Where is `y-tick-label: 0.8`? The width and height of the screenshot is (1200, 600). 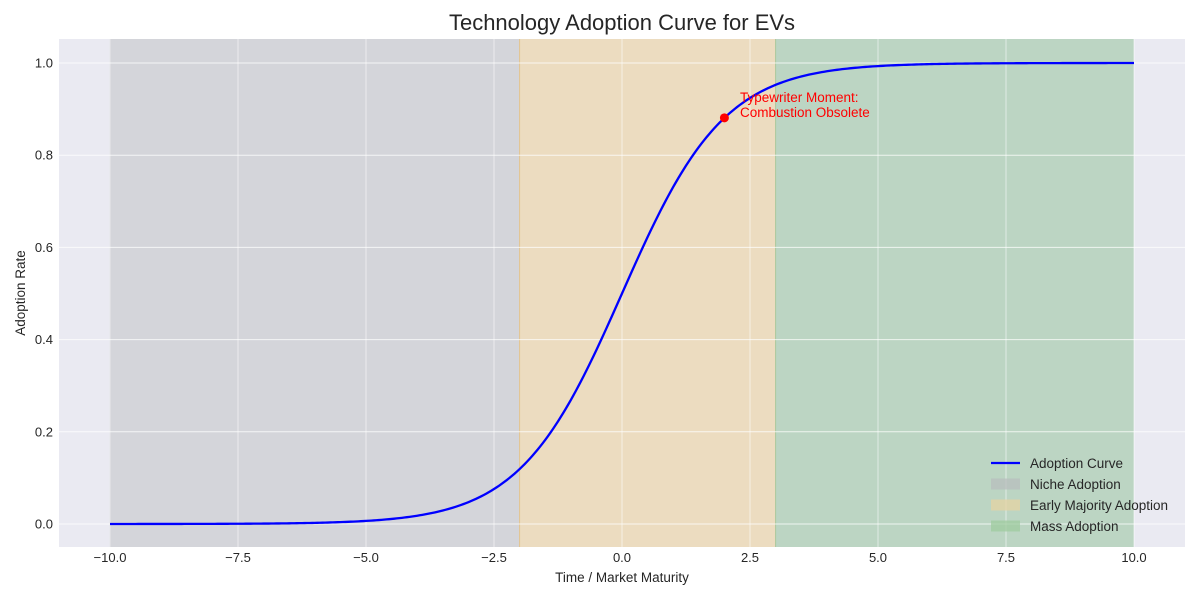 y-tick-label: 0.8 is located at coordinates (44, 155).